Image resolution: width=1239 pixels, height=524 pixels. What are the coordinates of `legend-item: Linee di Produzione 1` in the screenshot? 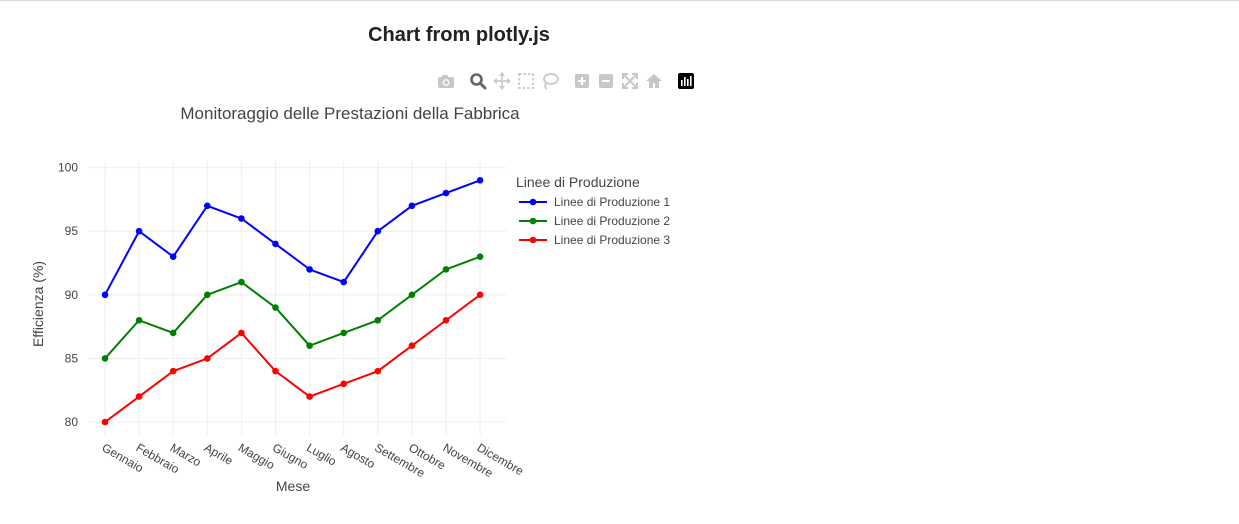 It's located at (594, 202).